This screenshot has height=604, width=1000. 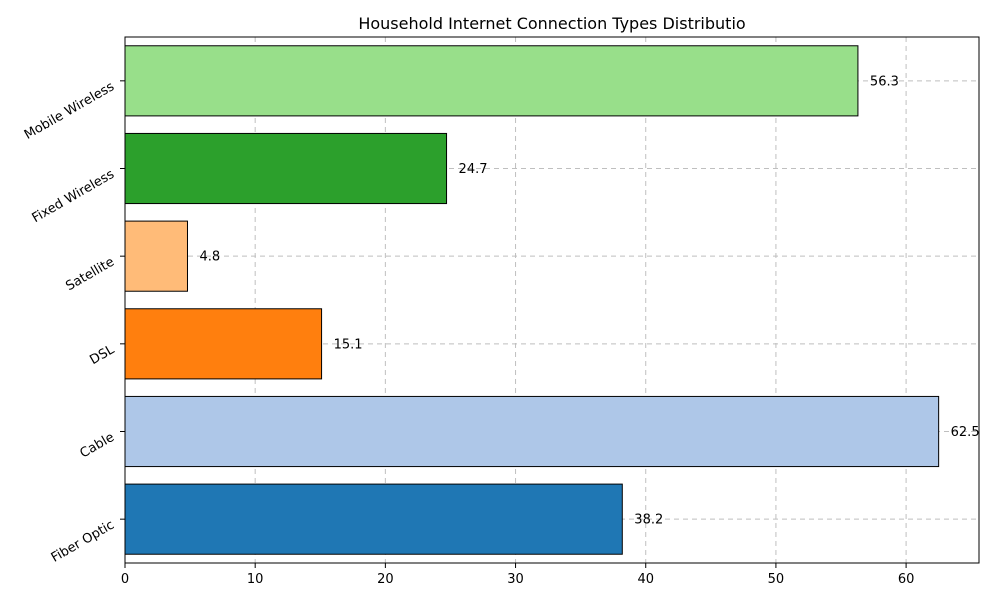 What do you see at coordinates (223, 344) in the screenshot?
I see `bar-dsl` at bounding box center [223, 344].